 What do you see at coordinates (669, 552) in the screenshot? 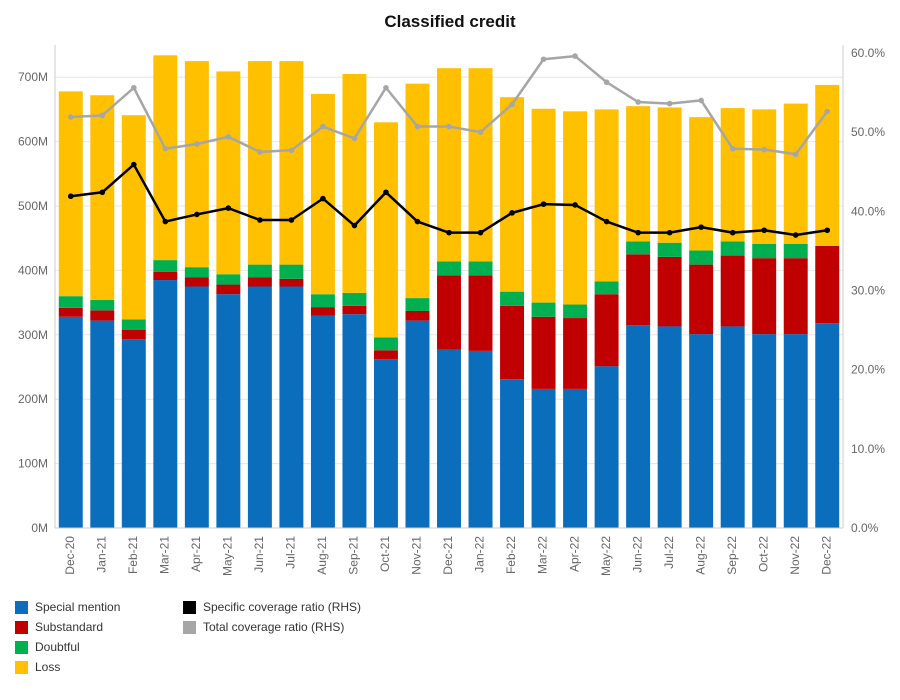
I see `x-tick-label: Jul-22` at bounding box center [669, 552].